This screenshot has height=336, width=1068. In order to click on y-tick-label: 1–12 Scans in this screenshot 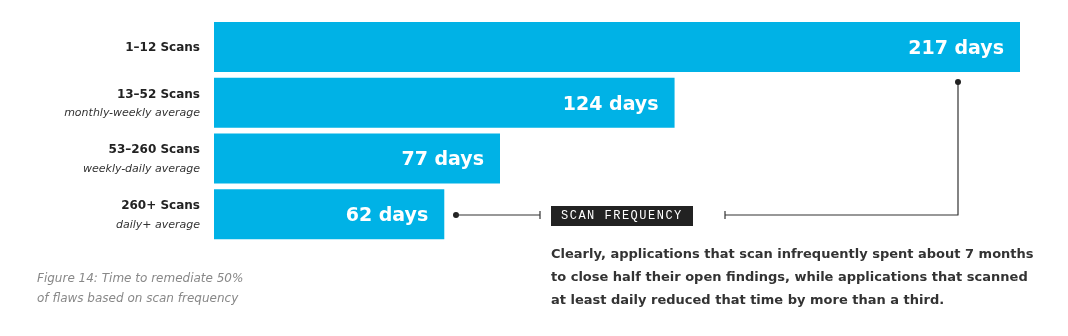, I will do `click(162, 46)`.